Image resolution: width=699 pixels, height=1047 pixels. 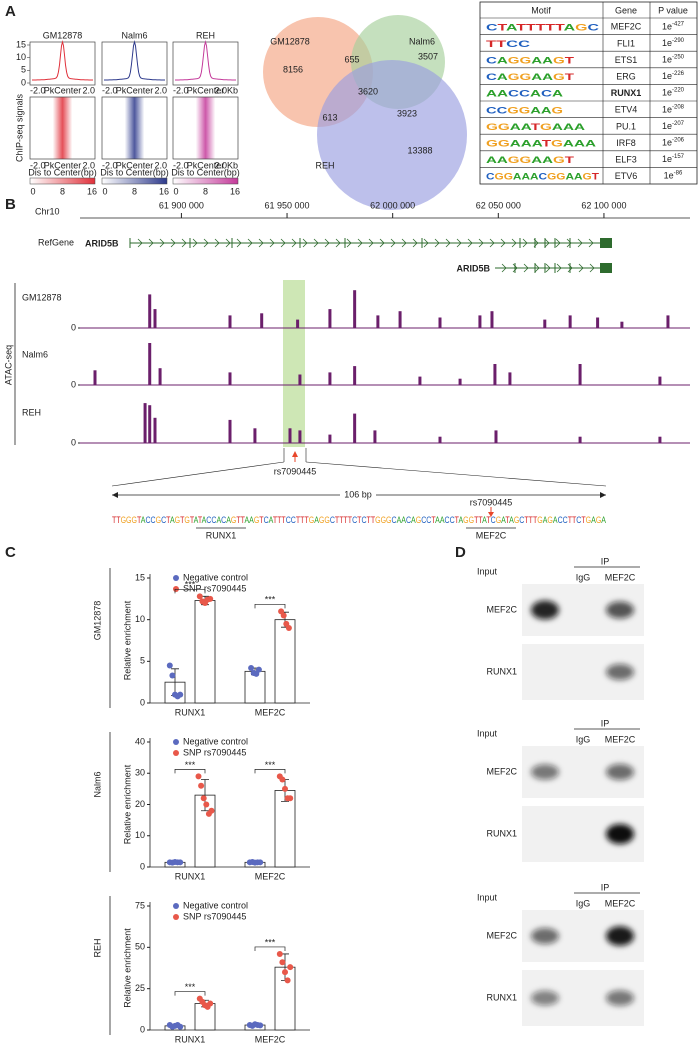 What do you see at coordinates (293, 69) in the screenshot?
I see `venn-count: 8156` at bounding box center [293, 69].